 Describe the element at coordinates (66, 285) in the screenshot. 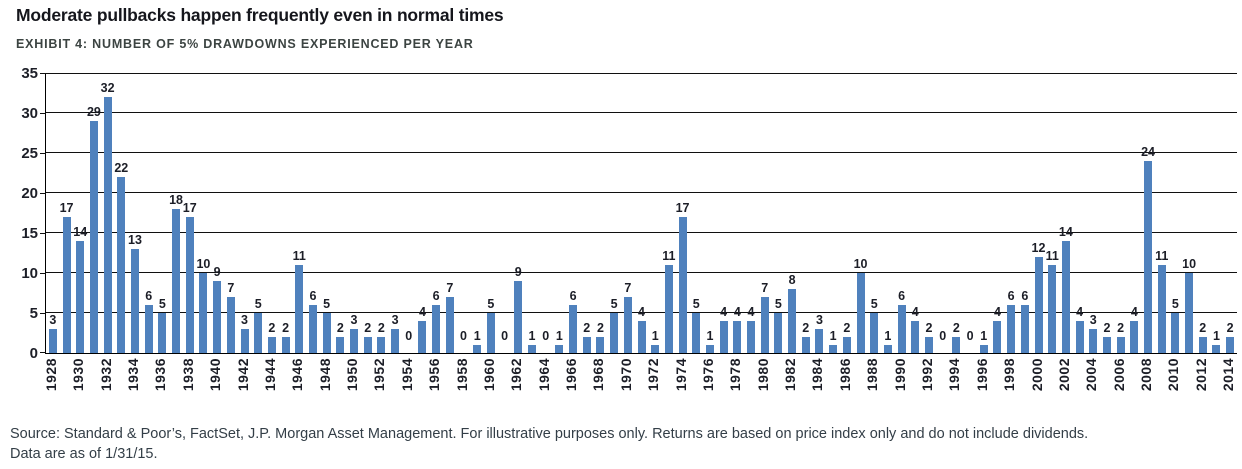

I see `bar-1929` at that location.